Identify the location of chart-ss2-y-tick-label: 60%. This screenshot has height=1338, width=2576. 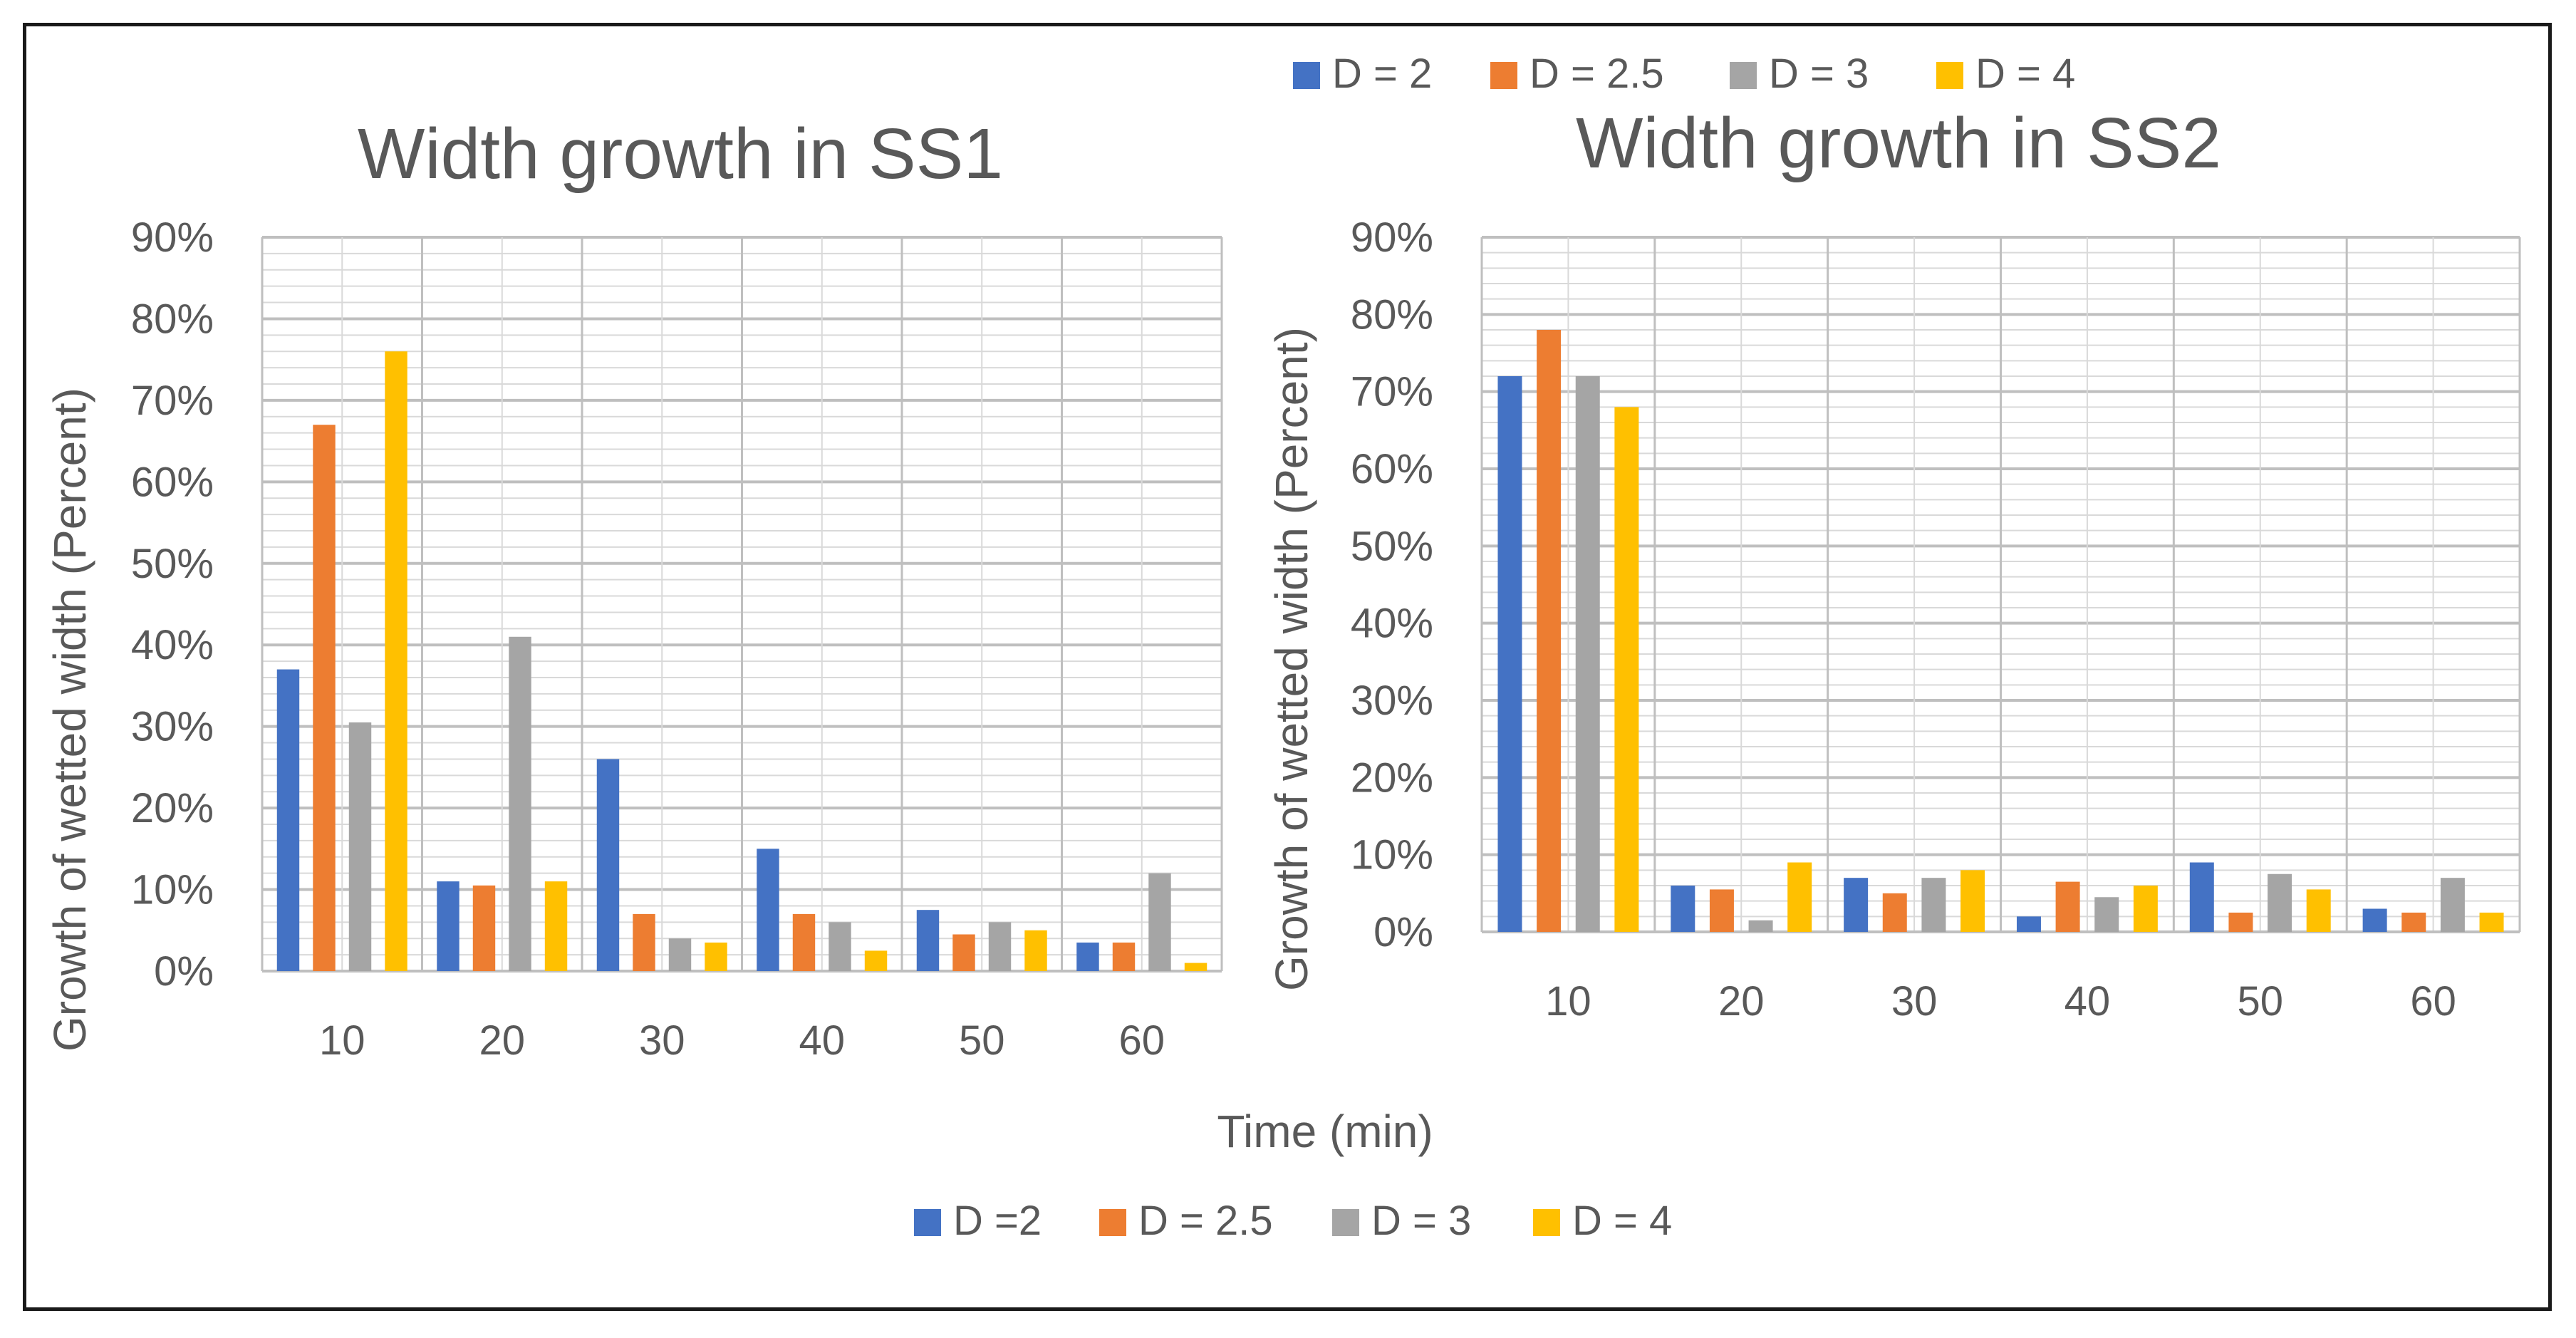
(1392, 469).